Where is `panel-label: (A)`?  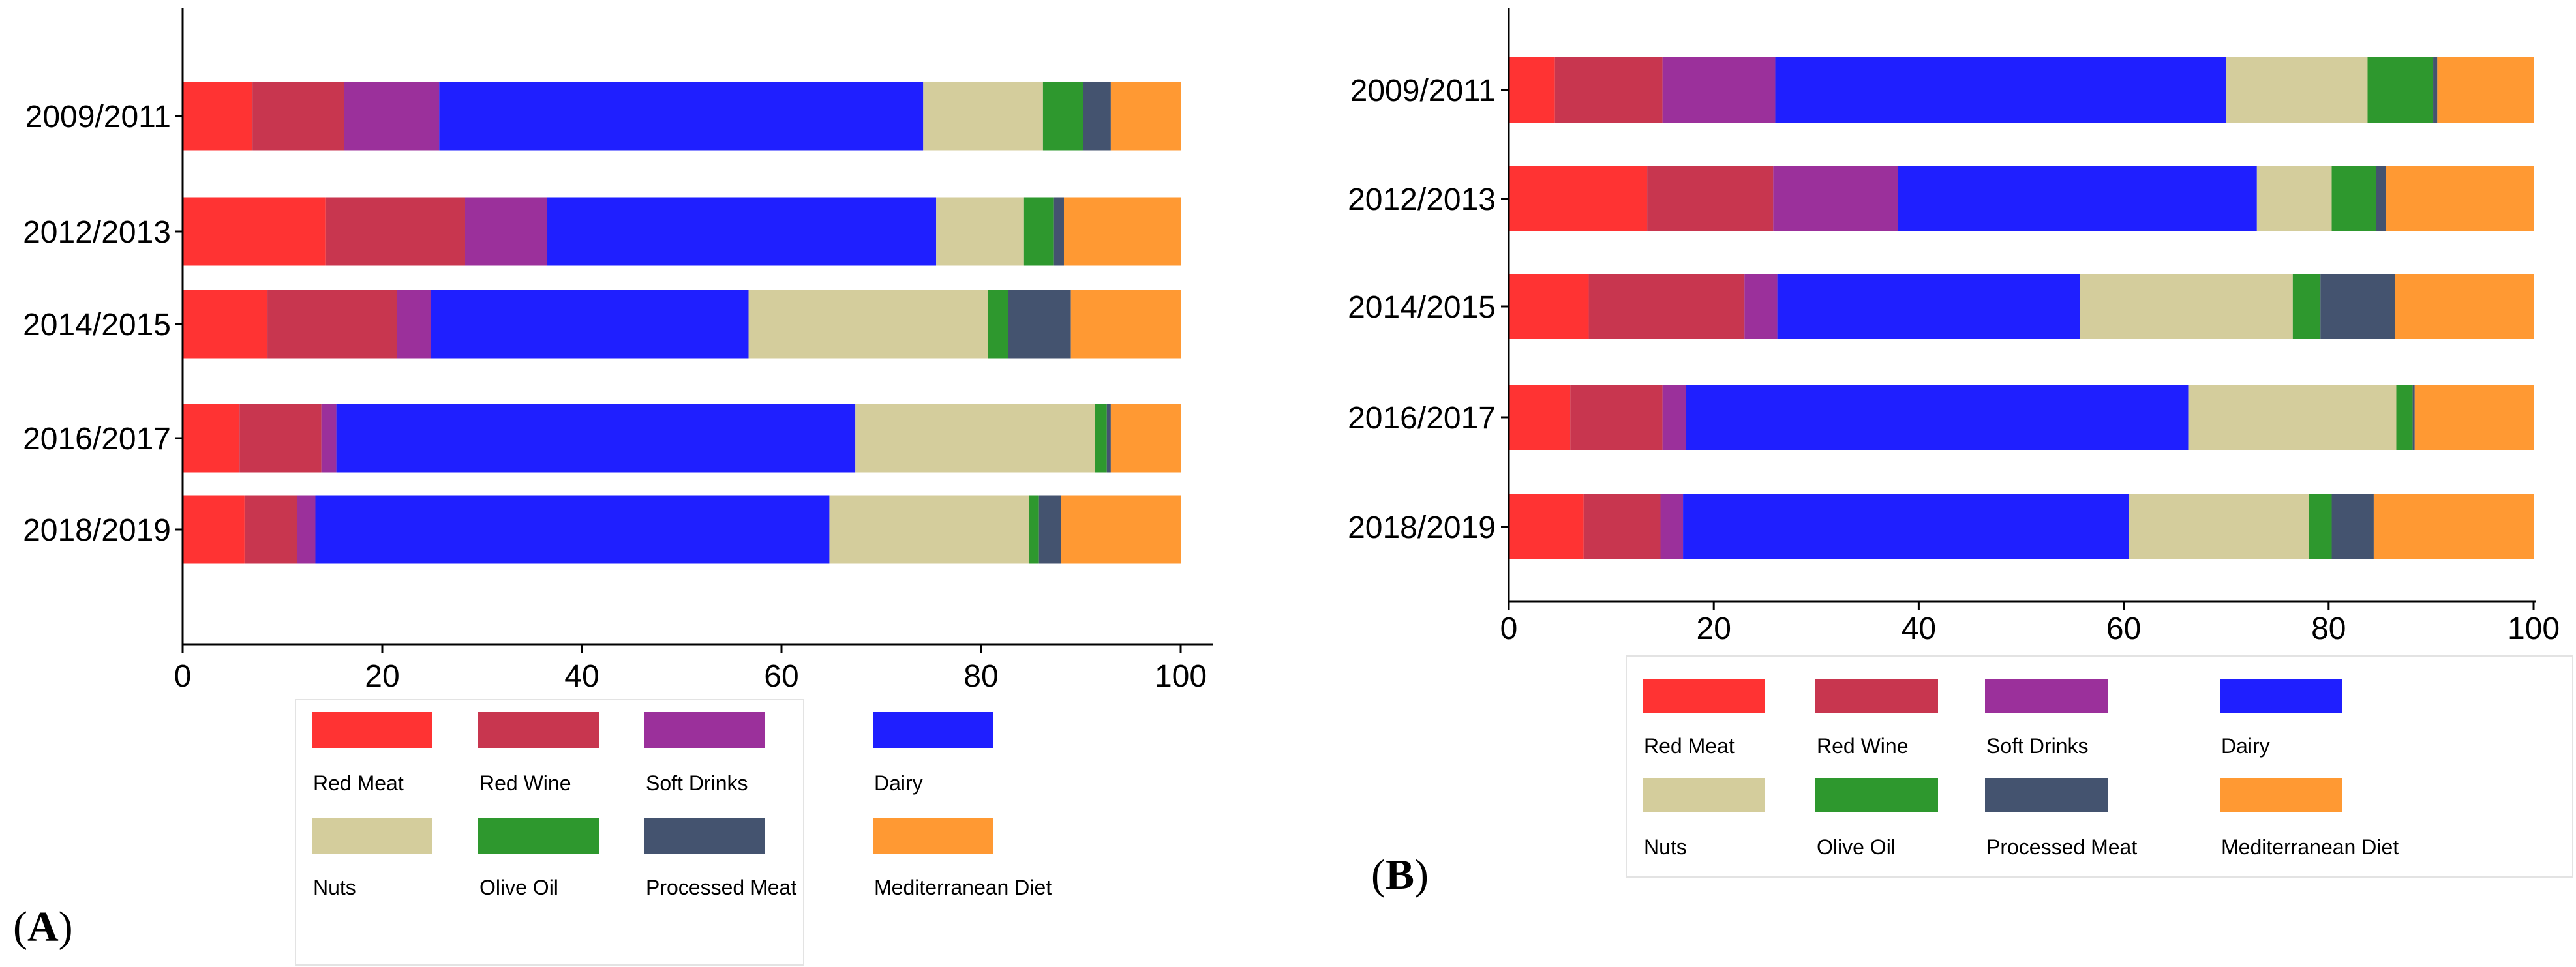
panel-label: (A) is located at coordinates (43, 927).